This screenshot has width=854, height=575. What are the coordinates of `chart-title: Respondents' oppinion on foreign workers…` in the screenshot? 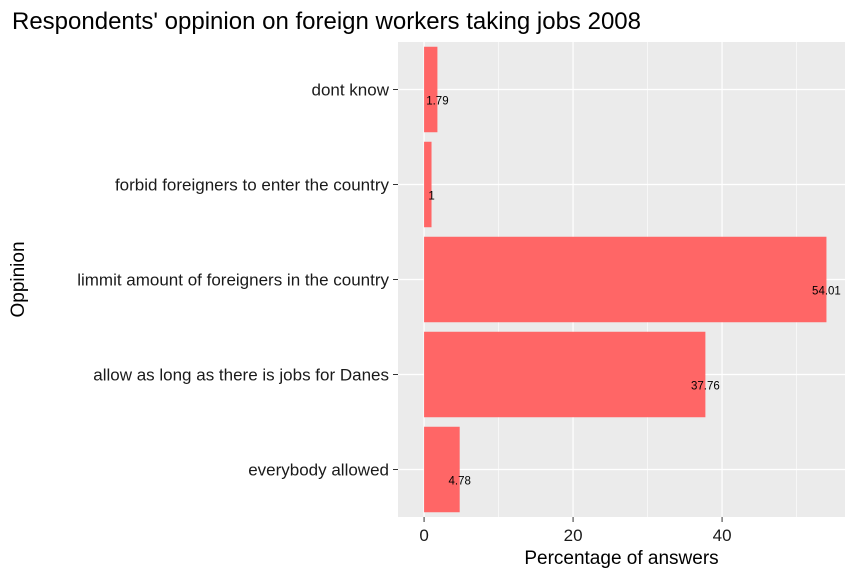 It's located at (326, 21).